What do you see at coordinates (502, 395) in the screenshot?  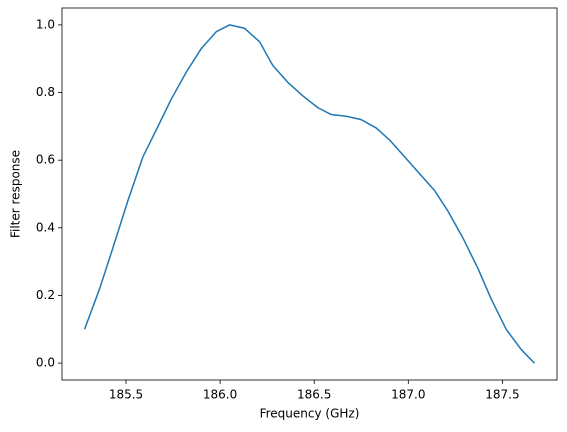 I see `x-tick-label: 187.5` at bounding box center [502, 395].